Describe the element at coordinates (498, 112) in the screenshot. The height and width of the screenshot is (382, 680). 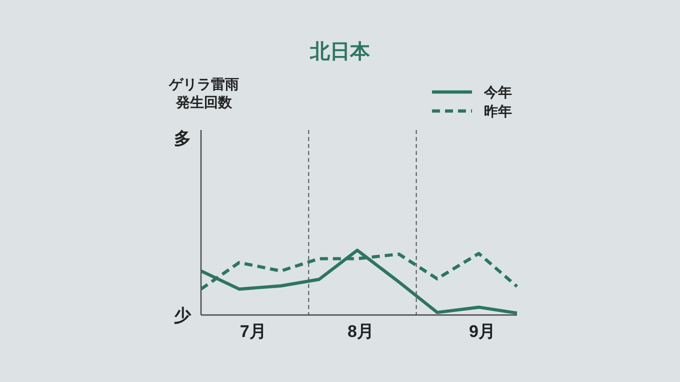
I see `legend-label: 昨年` at that location.